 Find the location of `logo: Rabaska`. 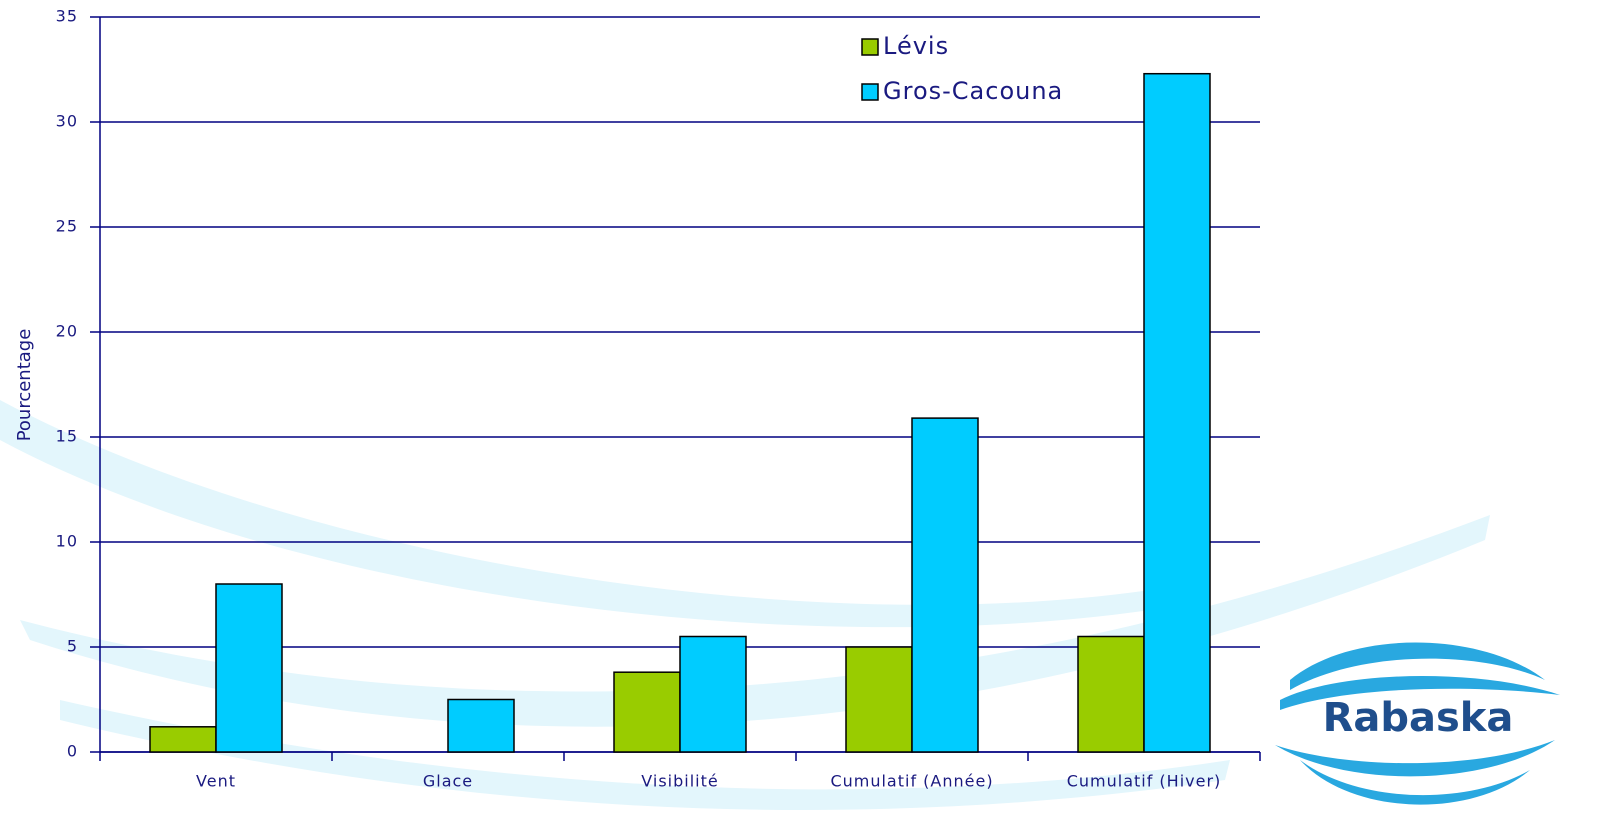

logo: Rabaska is located at coordinates (1417, 723).